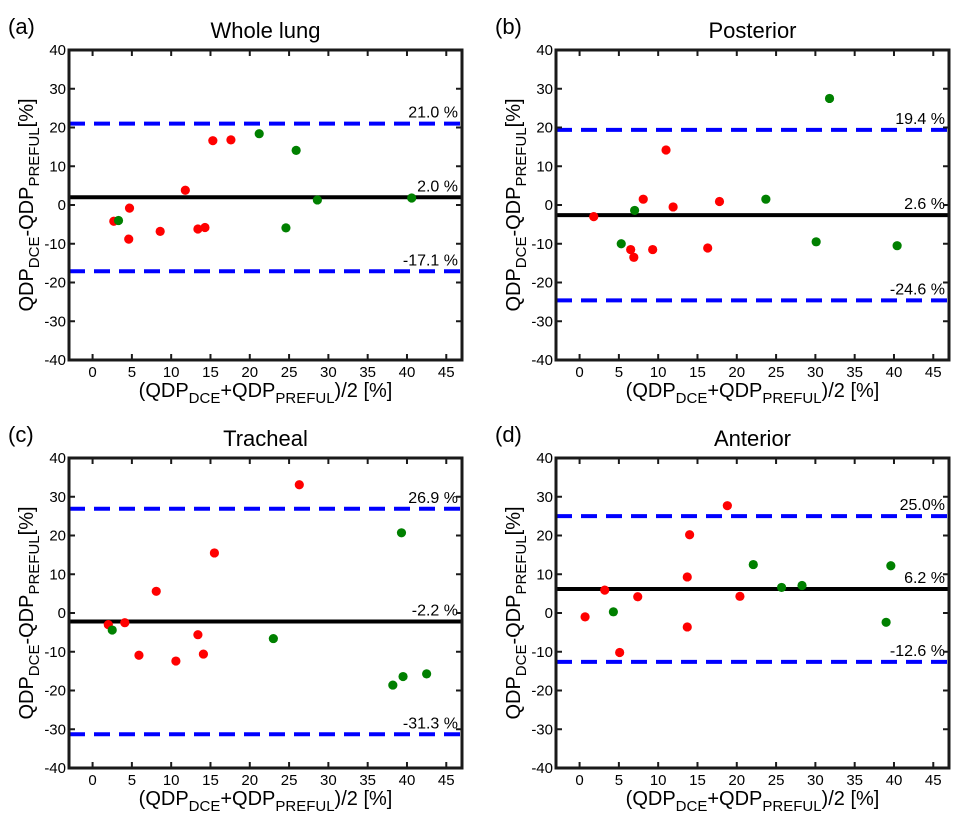 The width and height of the screenshot is (971, 819). I want to click on lower-limit-label: -12.6 %, so click(917, 651).